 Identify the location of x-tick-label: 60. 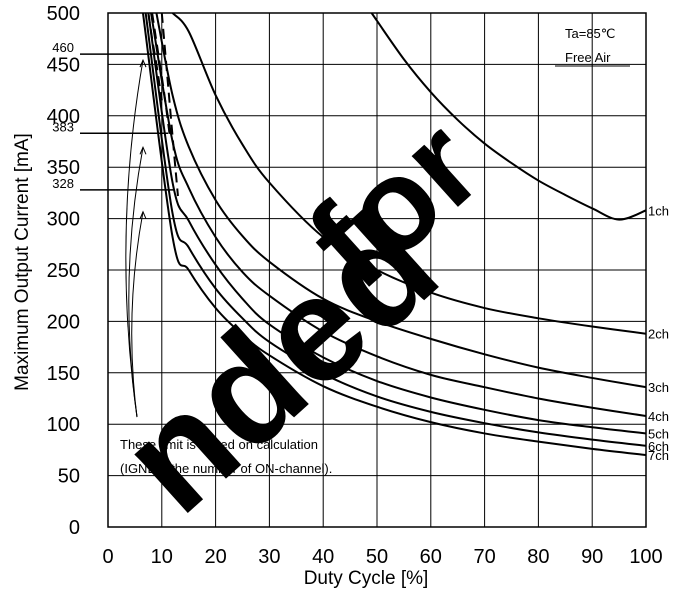
(431, 557).